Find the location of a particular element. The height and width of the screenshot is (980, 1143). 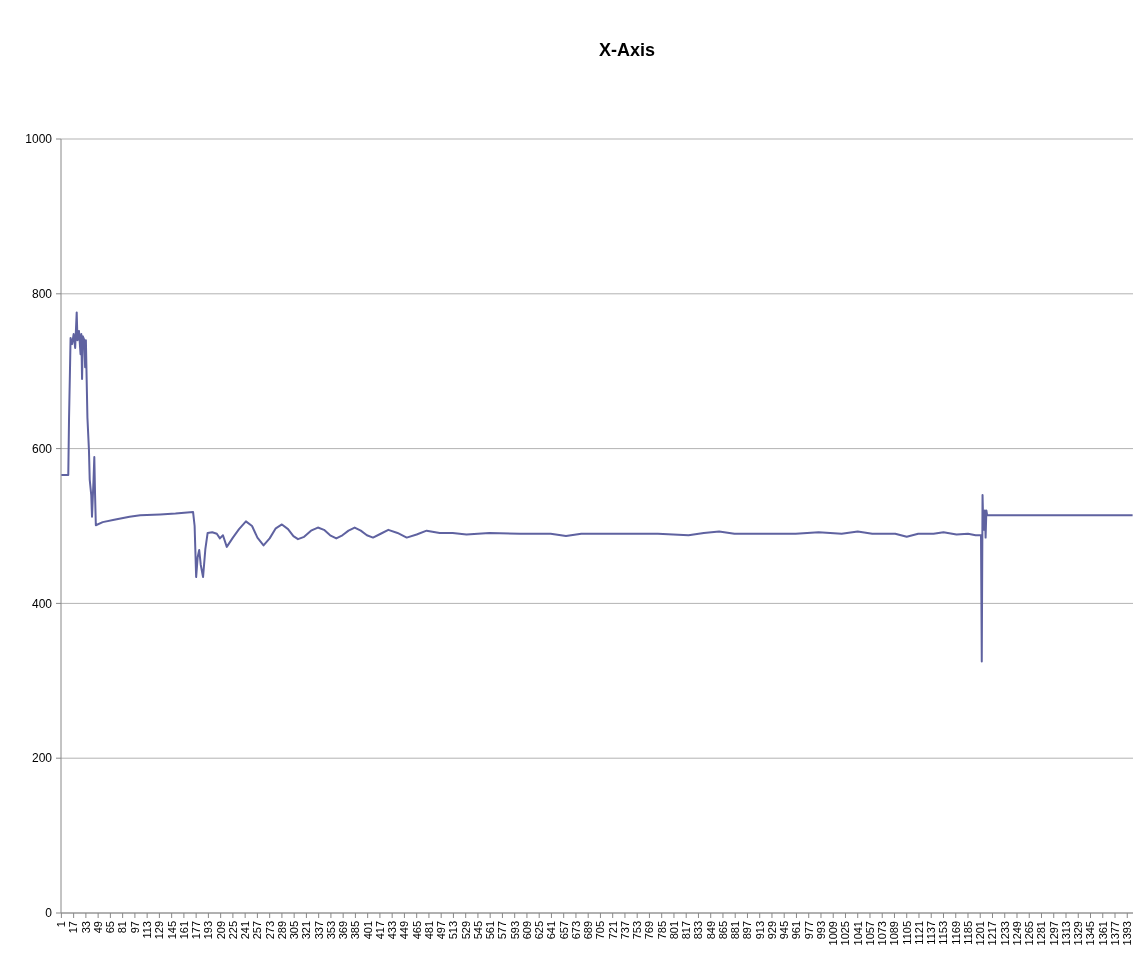

x-tick-label: 1137 is located at coordinates (931, 933).